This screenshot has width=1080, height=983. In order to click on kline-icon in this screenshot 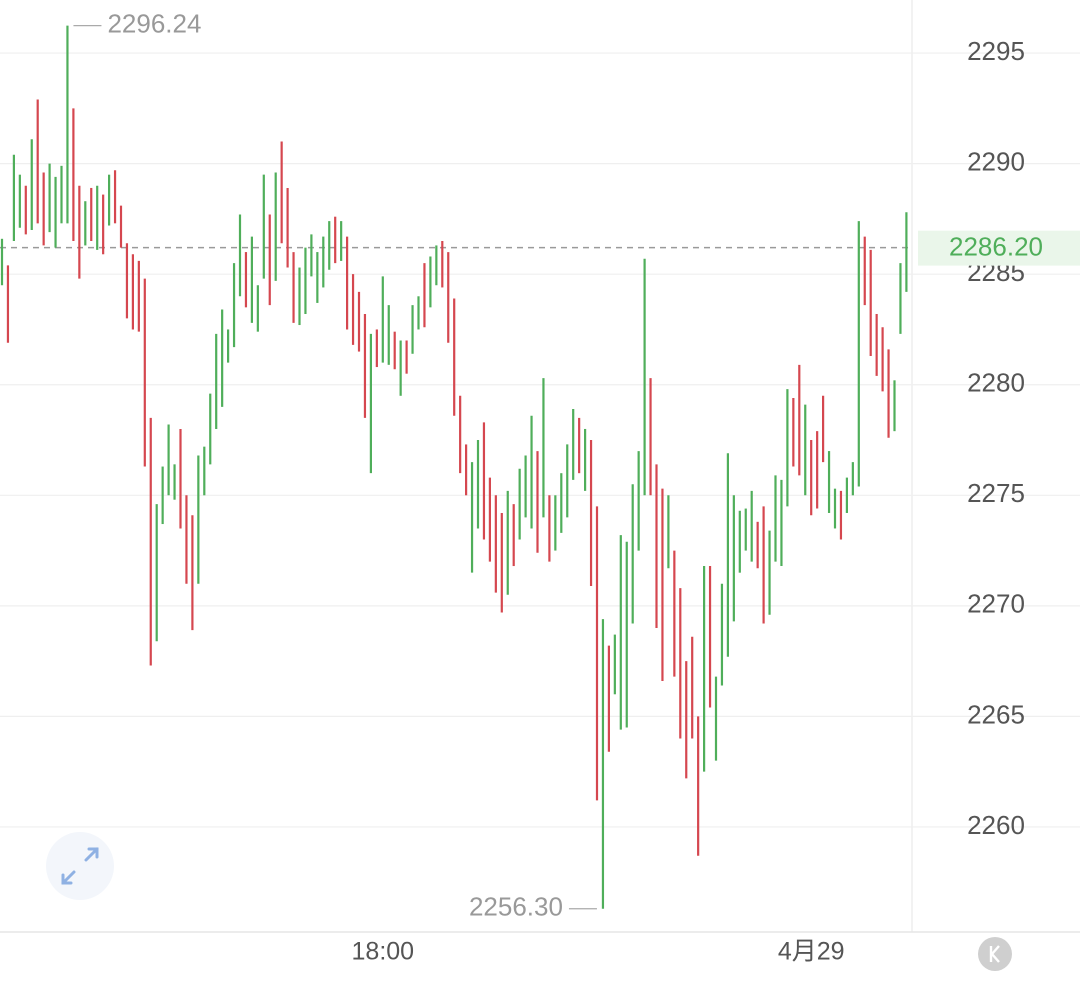, I will do `click(994, 954)`.